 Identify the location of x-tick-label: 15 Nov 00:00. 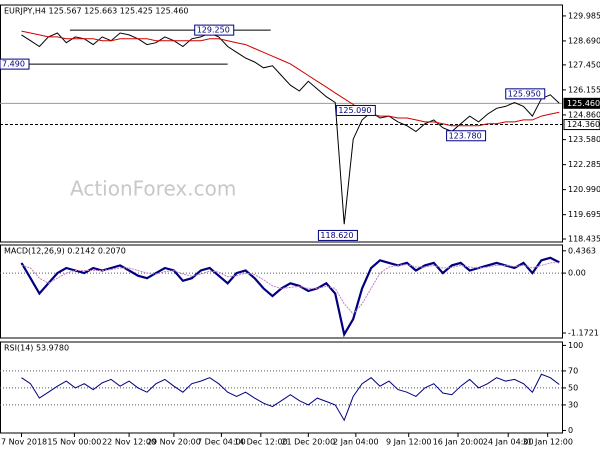
(74, 442).